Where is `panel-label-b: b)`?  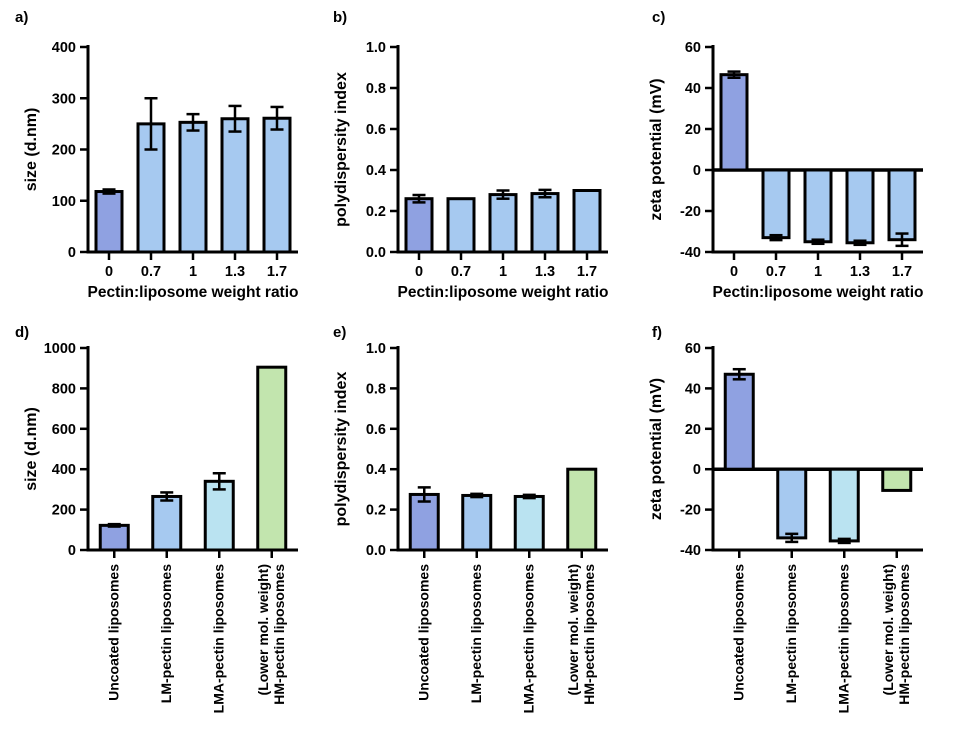
panel-label-b: b) is located at coordinates (340, 17).